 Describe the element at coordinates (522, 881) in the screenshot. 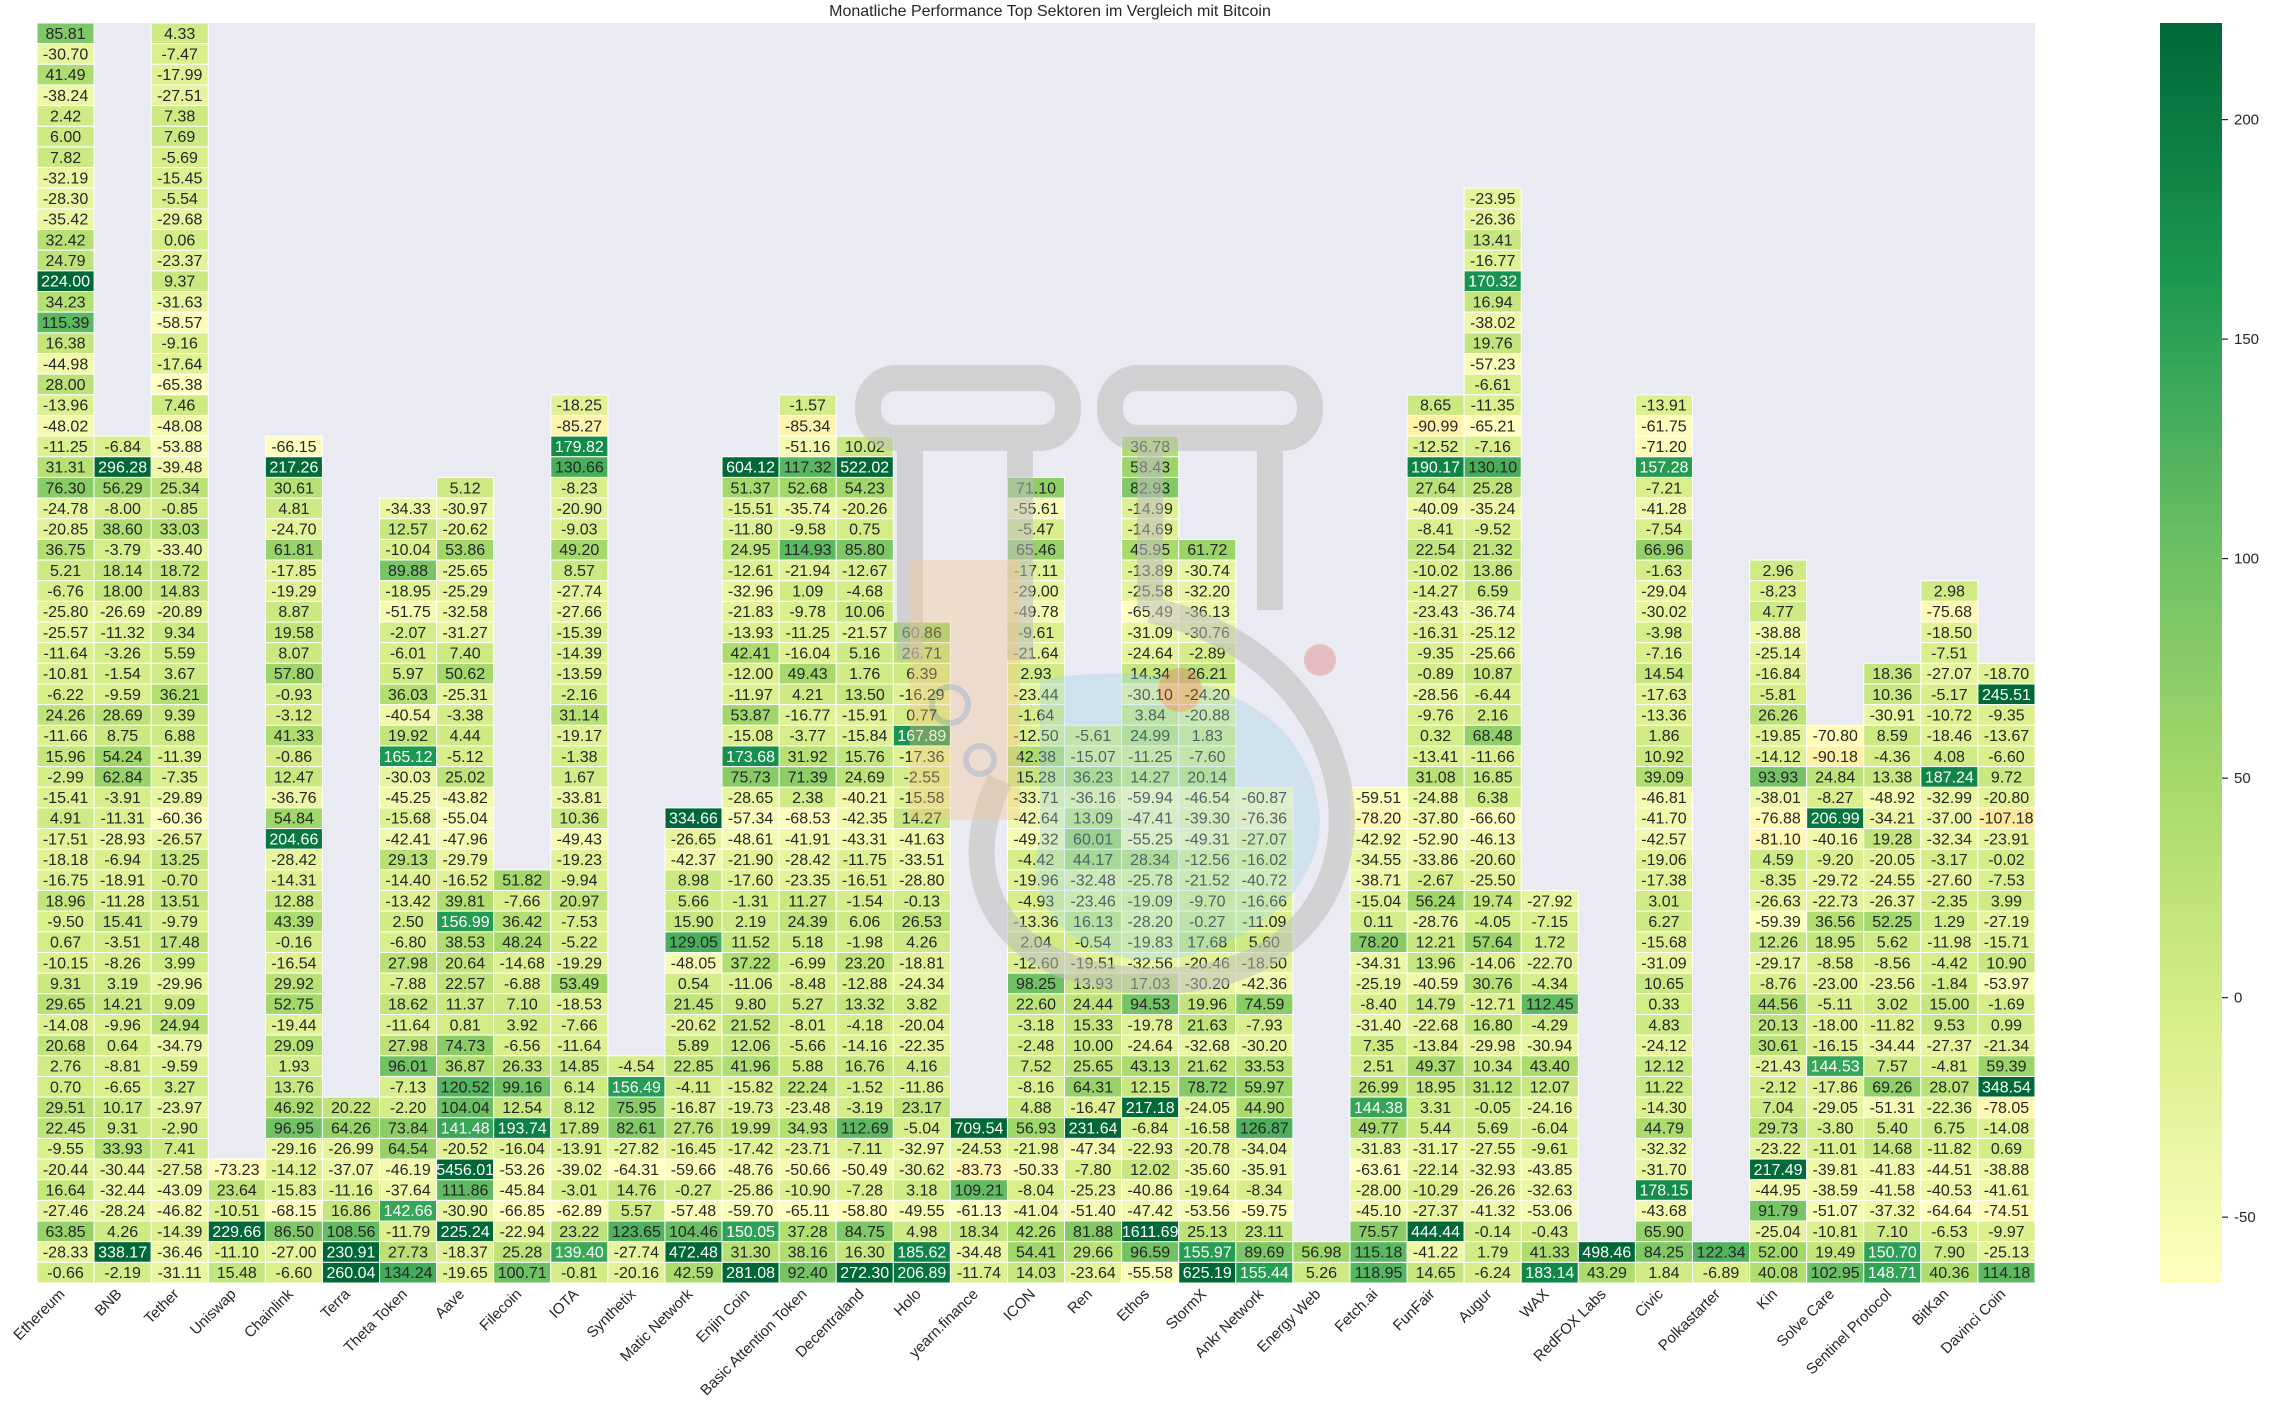

I see `cell-value-label: 51.82` at that location.